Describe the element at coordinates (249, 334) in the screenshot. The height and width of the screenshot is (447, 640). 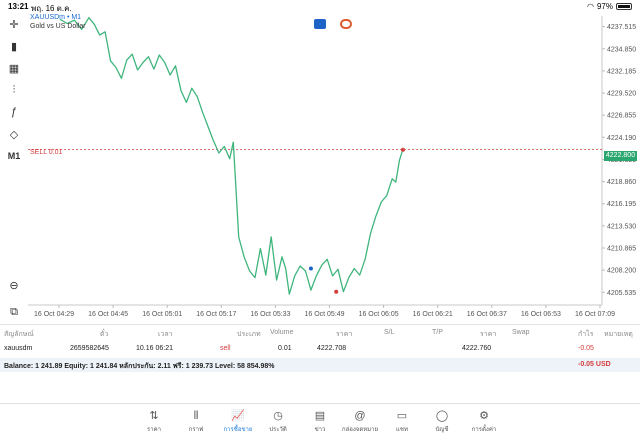
I see `col-type: ประเภท` at that location.